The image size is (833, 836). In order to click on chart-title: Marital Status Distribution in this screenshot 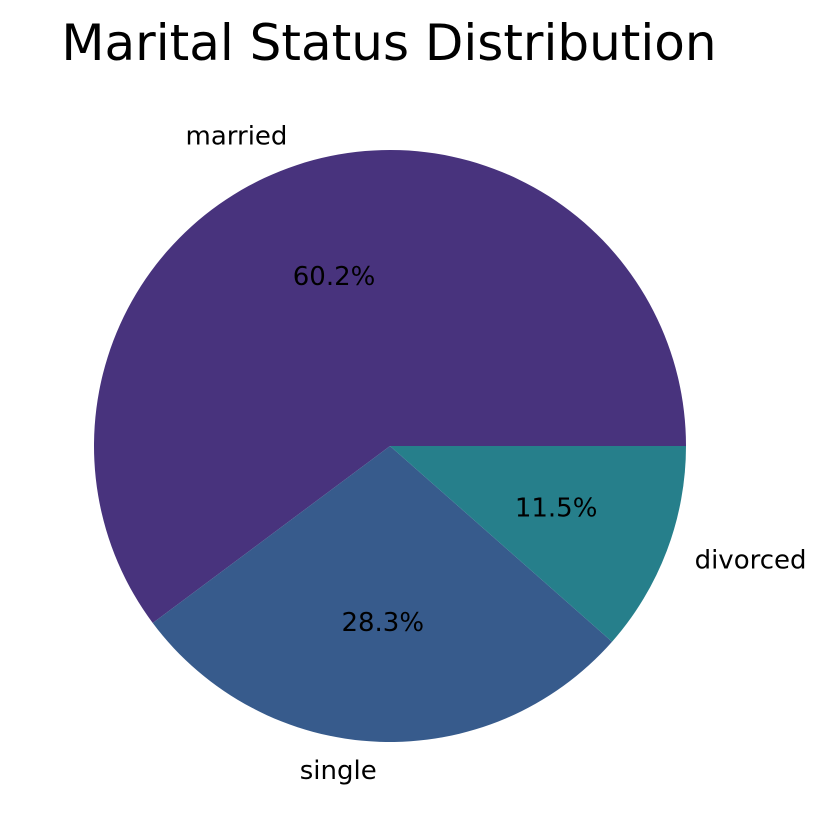, I will do `click(389, 43)`.